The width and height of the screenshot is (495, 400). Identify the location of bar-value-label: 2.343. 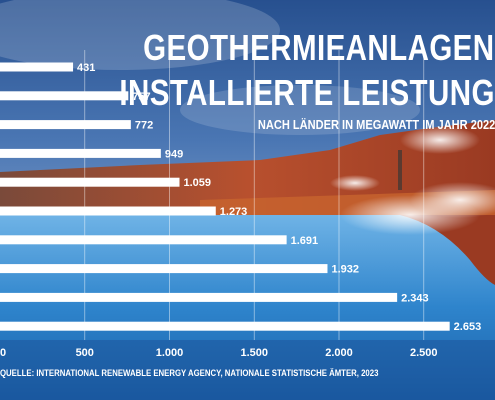
(415, 298).